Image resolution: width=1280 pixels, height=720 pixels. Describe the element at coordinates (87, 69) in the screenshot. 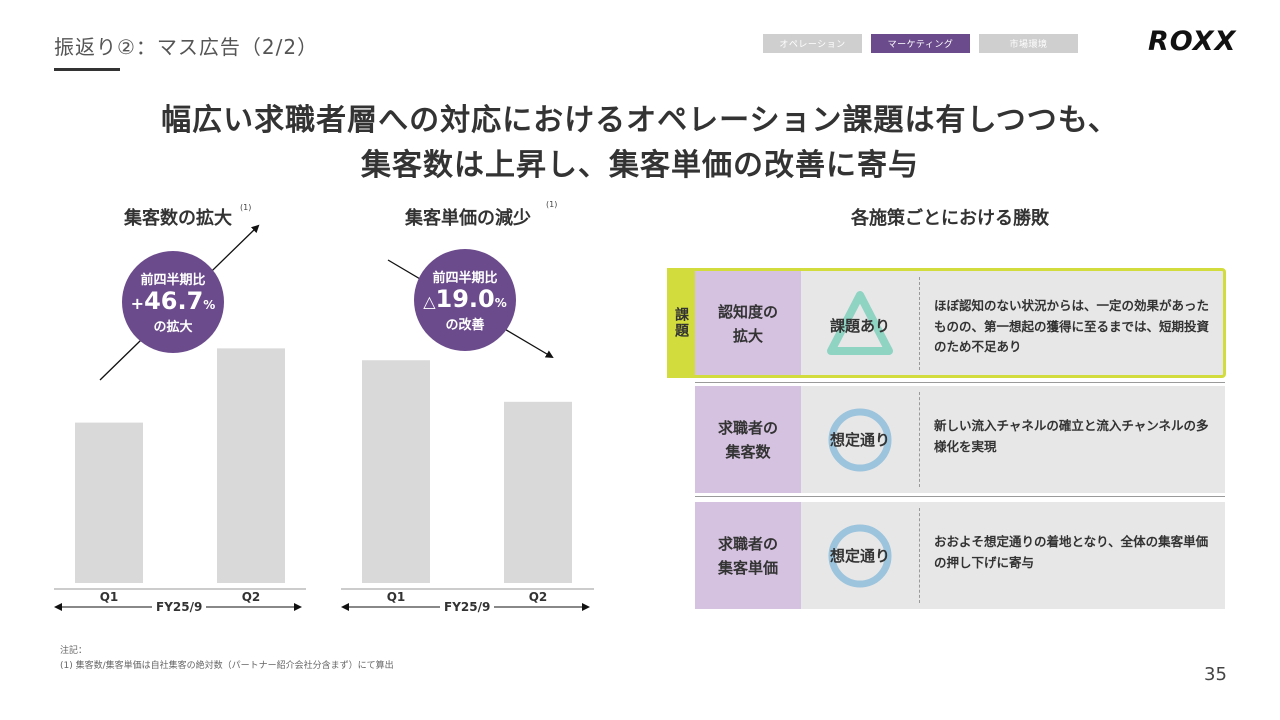

I see `title-underline` at that location.